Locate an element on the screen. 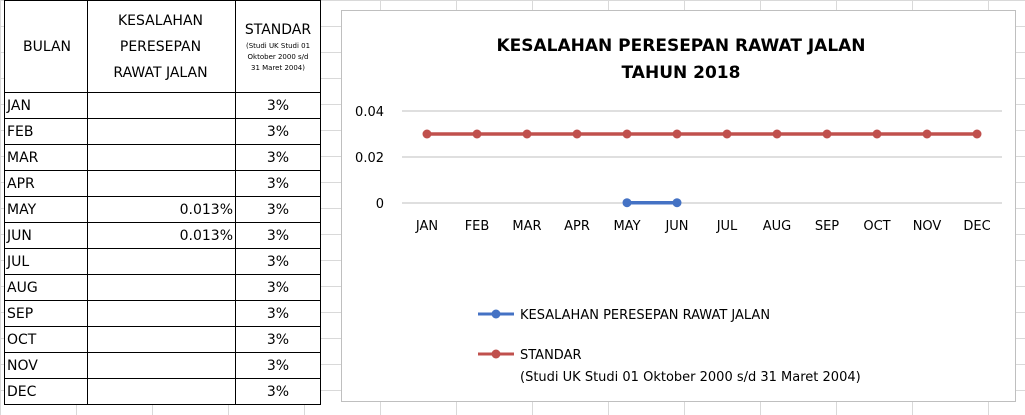 The height and width of the screenshot is (415, 1025). cell-bulan: AUG is located at coordinates (46, 287).